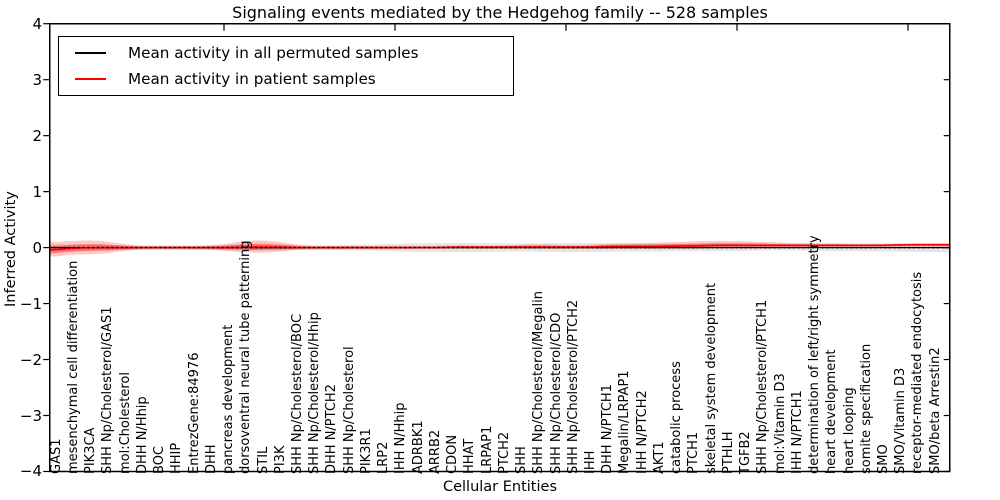 This screenshot has height=500, width=1000. What do you see at coordinates (37, 135) in the screenshot?
I see `y-tick-label: 2` at bounding box center [37, 135].